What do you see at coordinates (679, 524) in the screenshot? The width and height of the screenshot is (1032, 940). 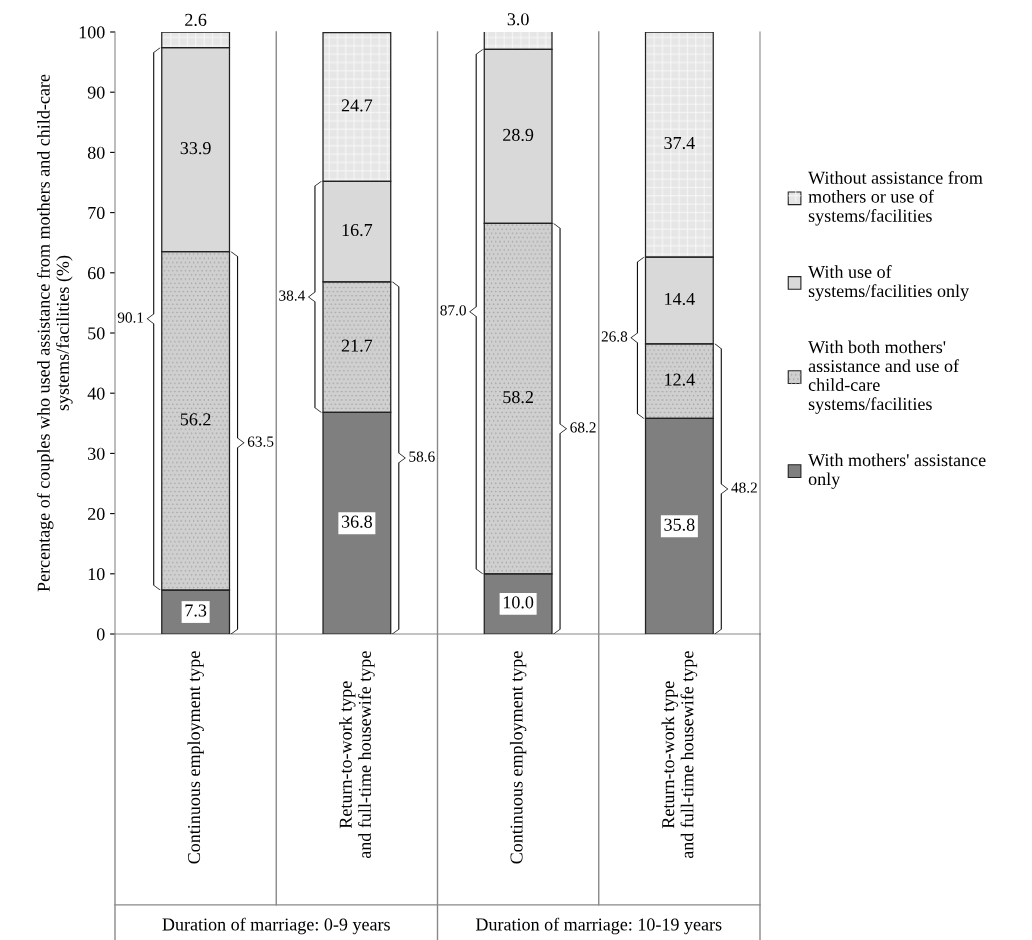 I see `data-label: 35.8` at bounding box center [679, 524].